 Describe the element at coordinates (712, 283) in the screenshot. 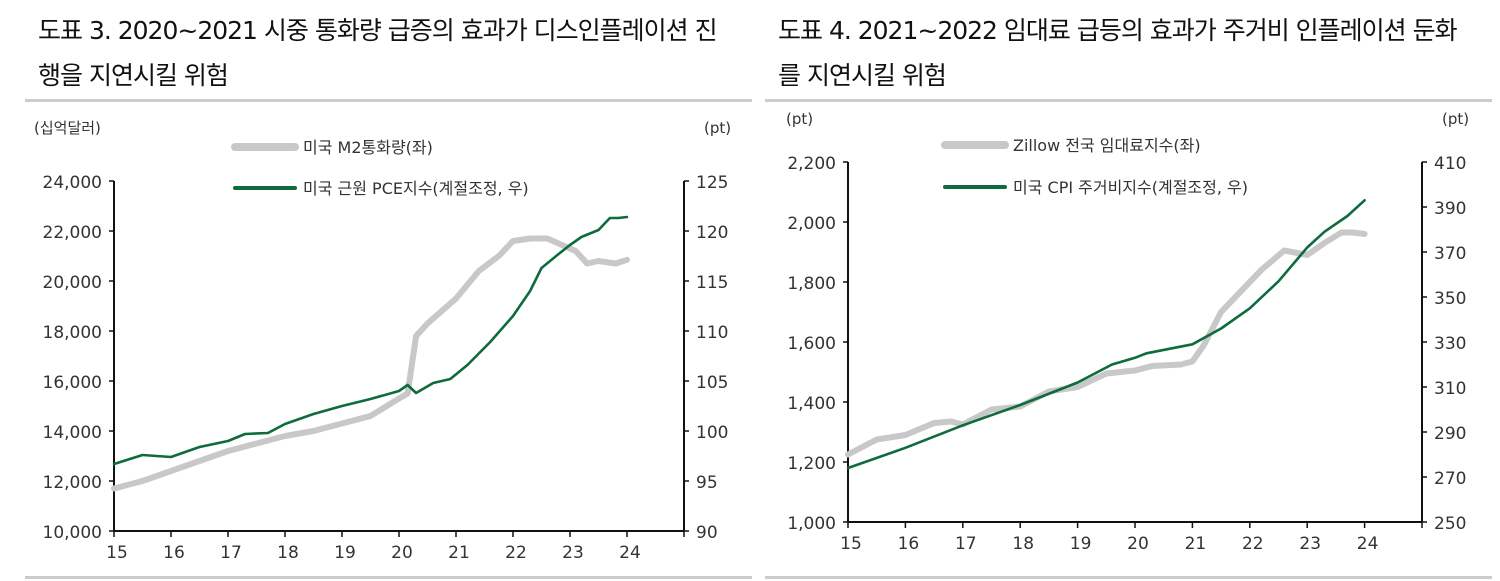

I see `y-right-tick-label: 115` at that location.